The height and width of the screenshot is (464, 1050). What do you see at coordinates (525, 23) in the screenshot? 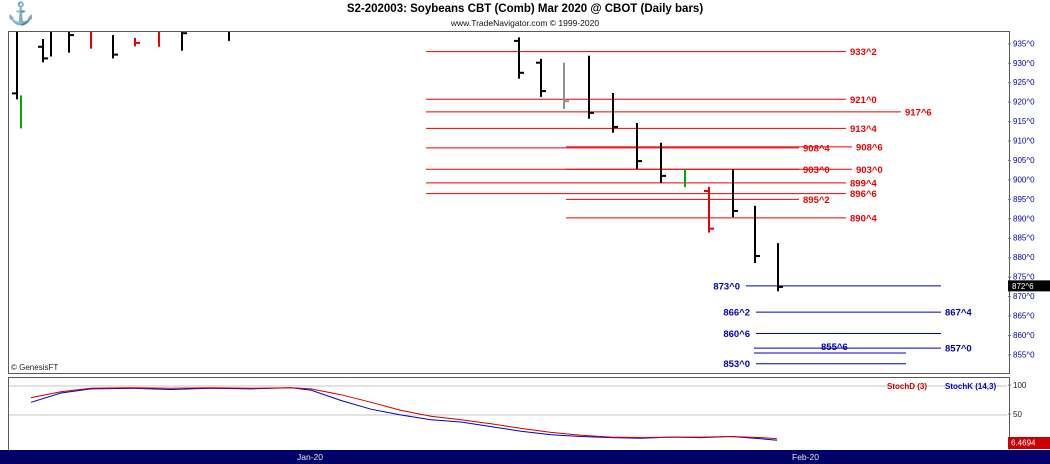
I see `chart-subtitle: www.TradeNavigator.com © 1999-2020` at bounding box center [525, 23].